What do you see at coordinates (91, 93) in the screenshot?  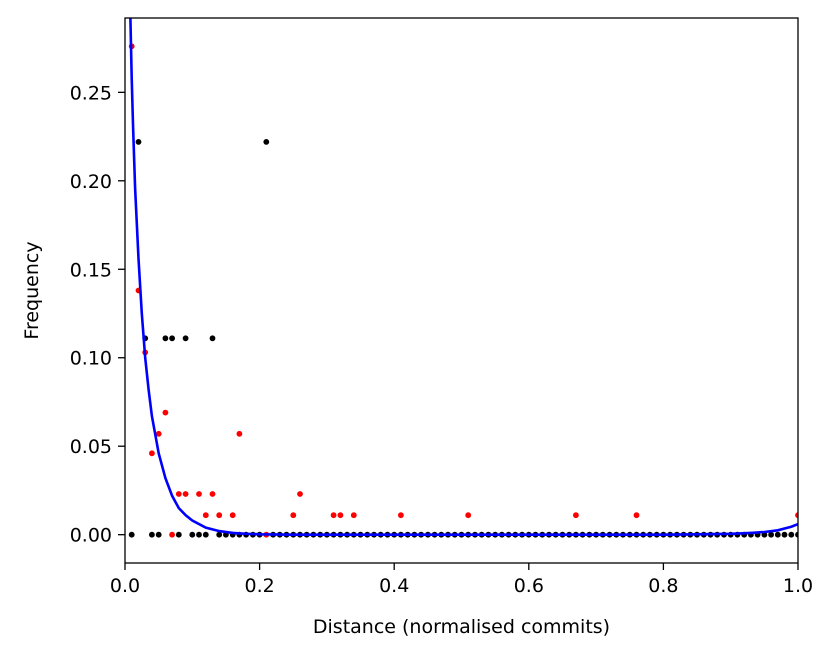 I see `y-tick-label: 0.25` at bounding box center [91, 93].